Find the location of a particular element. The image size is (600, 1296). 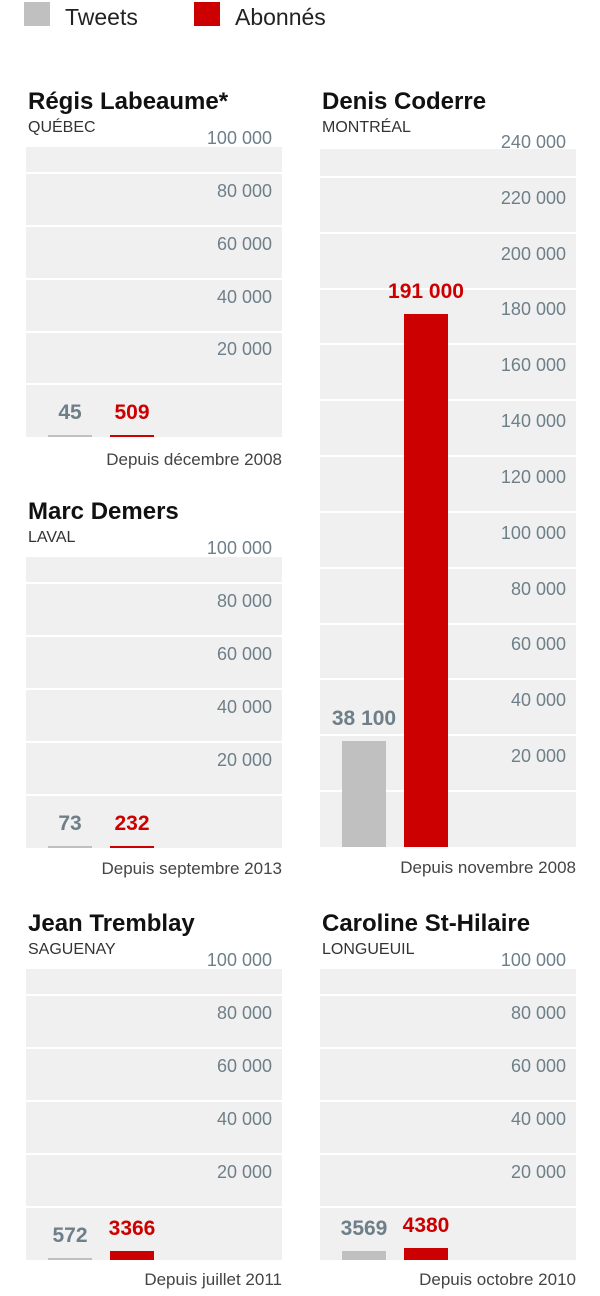

y-tick-label: 220 000 is located at coordinates (533, 197).